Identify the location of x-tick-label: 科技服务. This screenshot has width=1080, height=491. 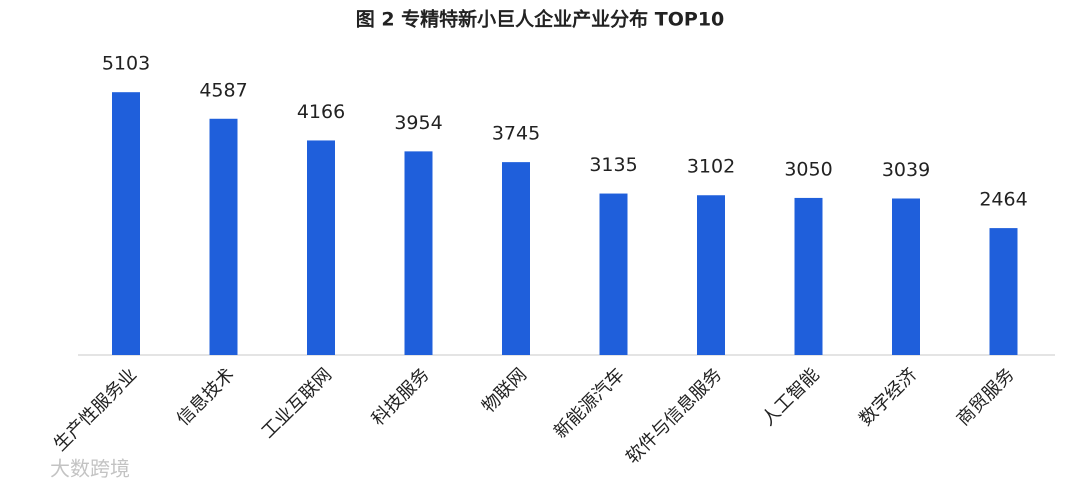
(401, 397).